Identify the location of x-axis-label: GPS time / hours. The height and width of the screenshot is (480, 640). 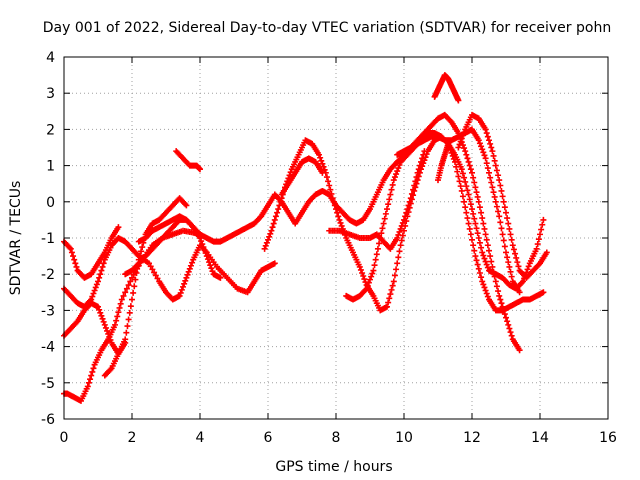
(333, 467).